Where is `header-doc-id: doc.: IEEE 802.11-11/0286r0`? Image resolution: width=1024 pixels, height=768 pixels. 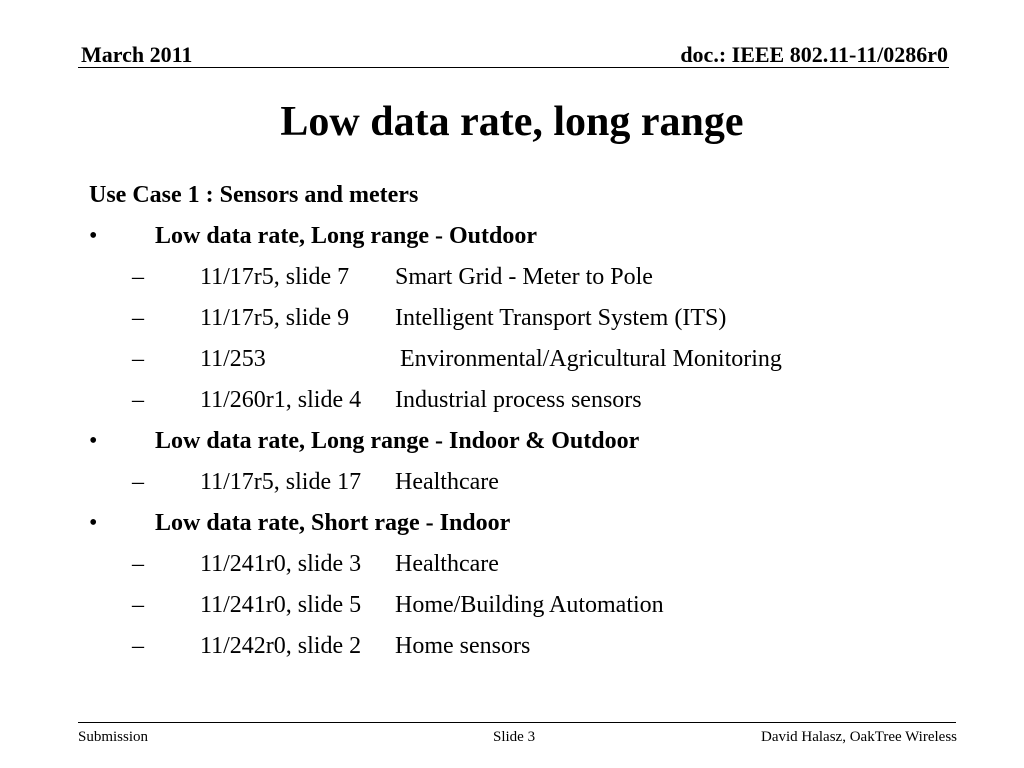
header-doc-id: doc.: IEEE 802.11-11/0286r0 is located at coordinates (814, 54).